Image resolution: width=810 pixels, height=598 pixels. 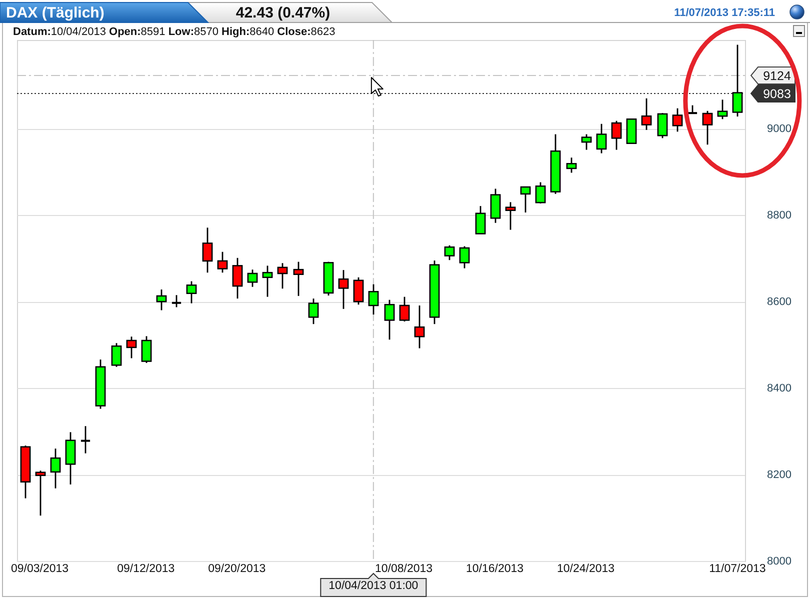 I want to click on ref-line-label: 9124, so click(x=777, y=76).